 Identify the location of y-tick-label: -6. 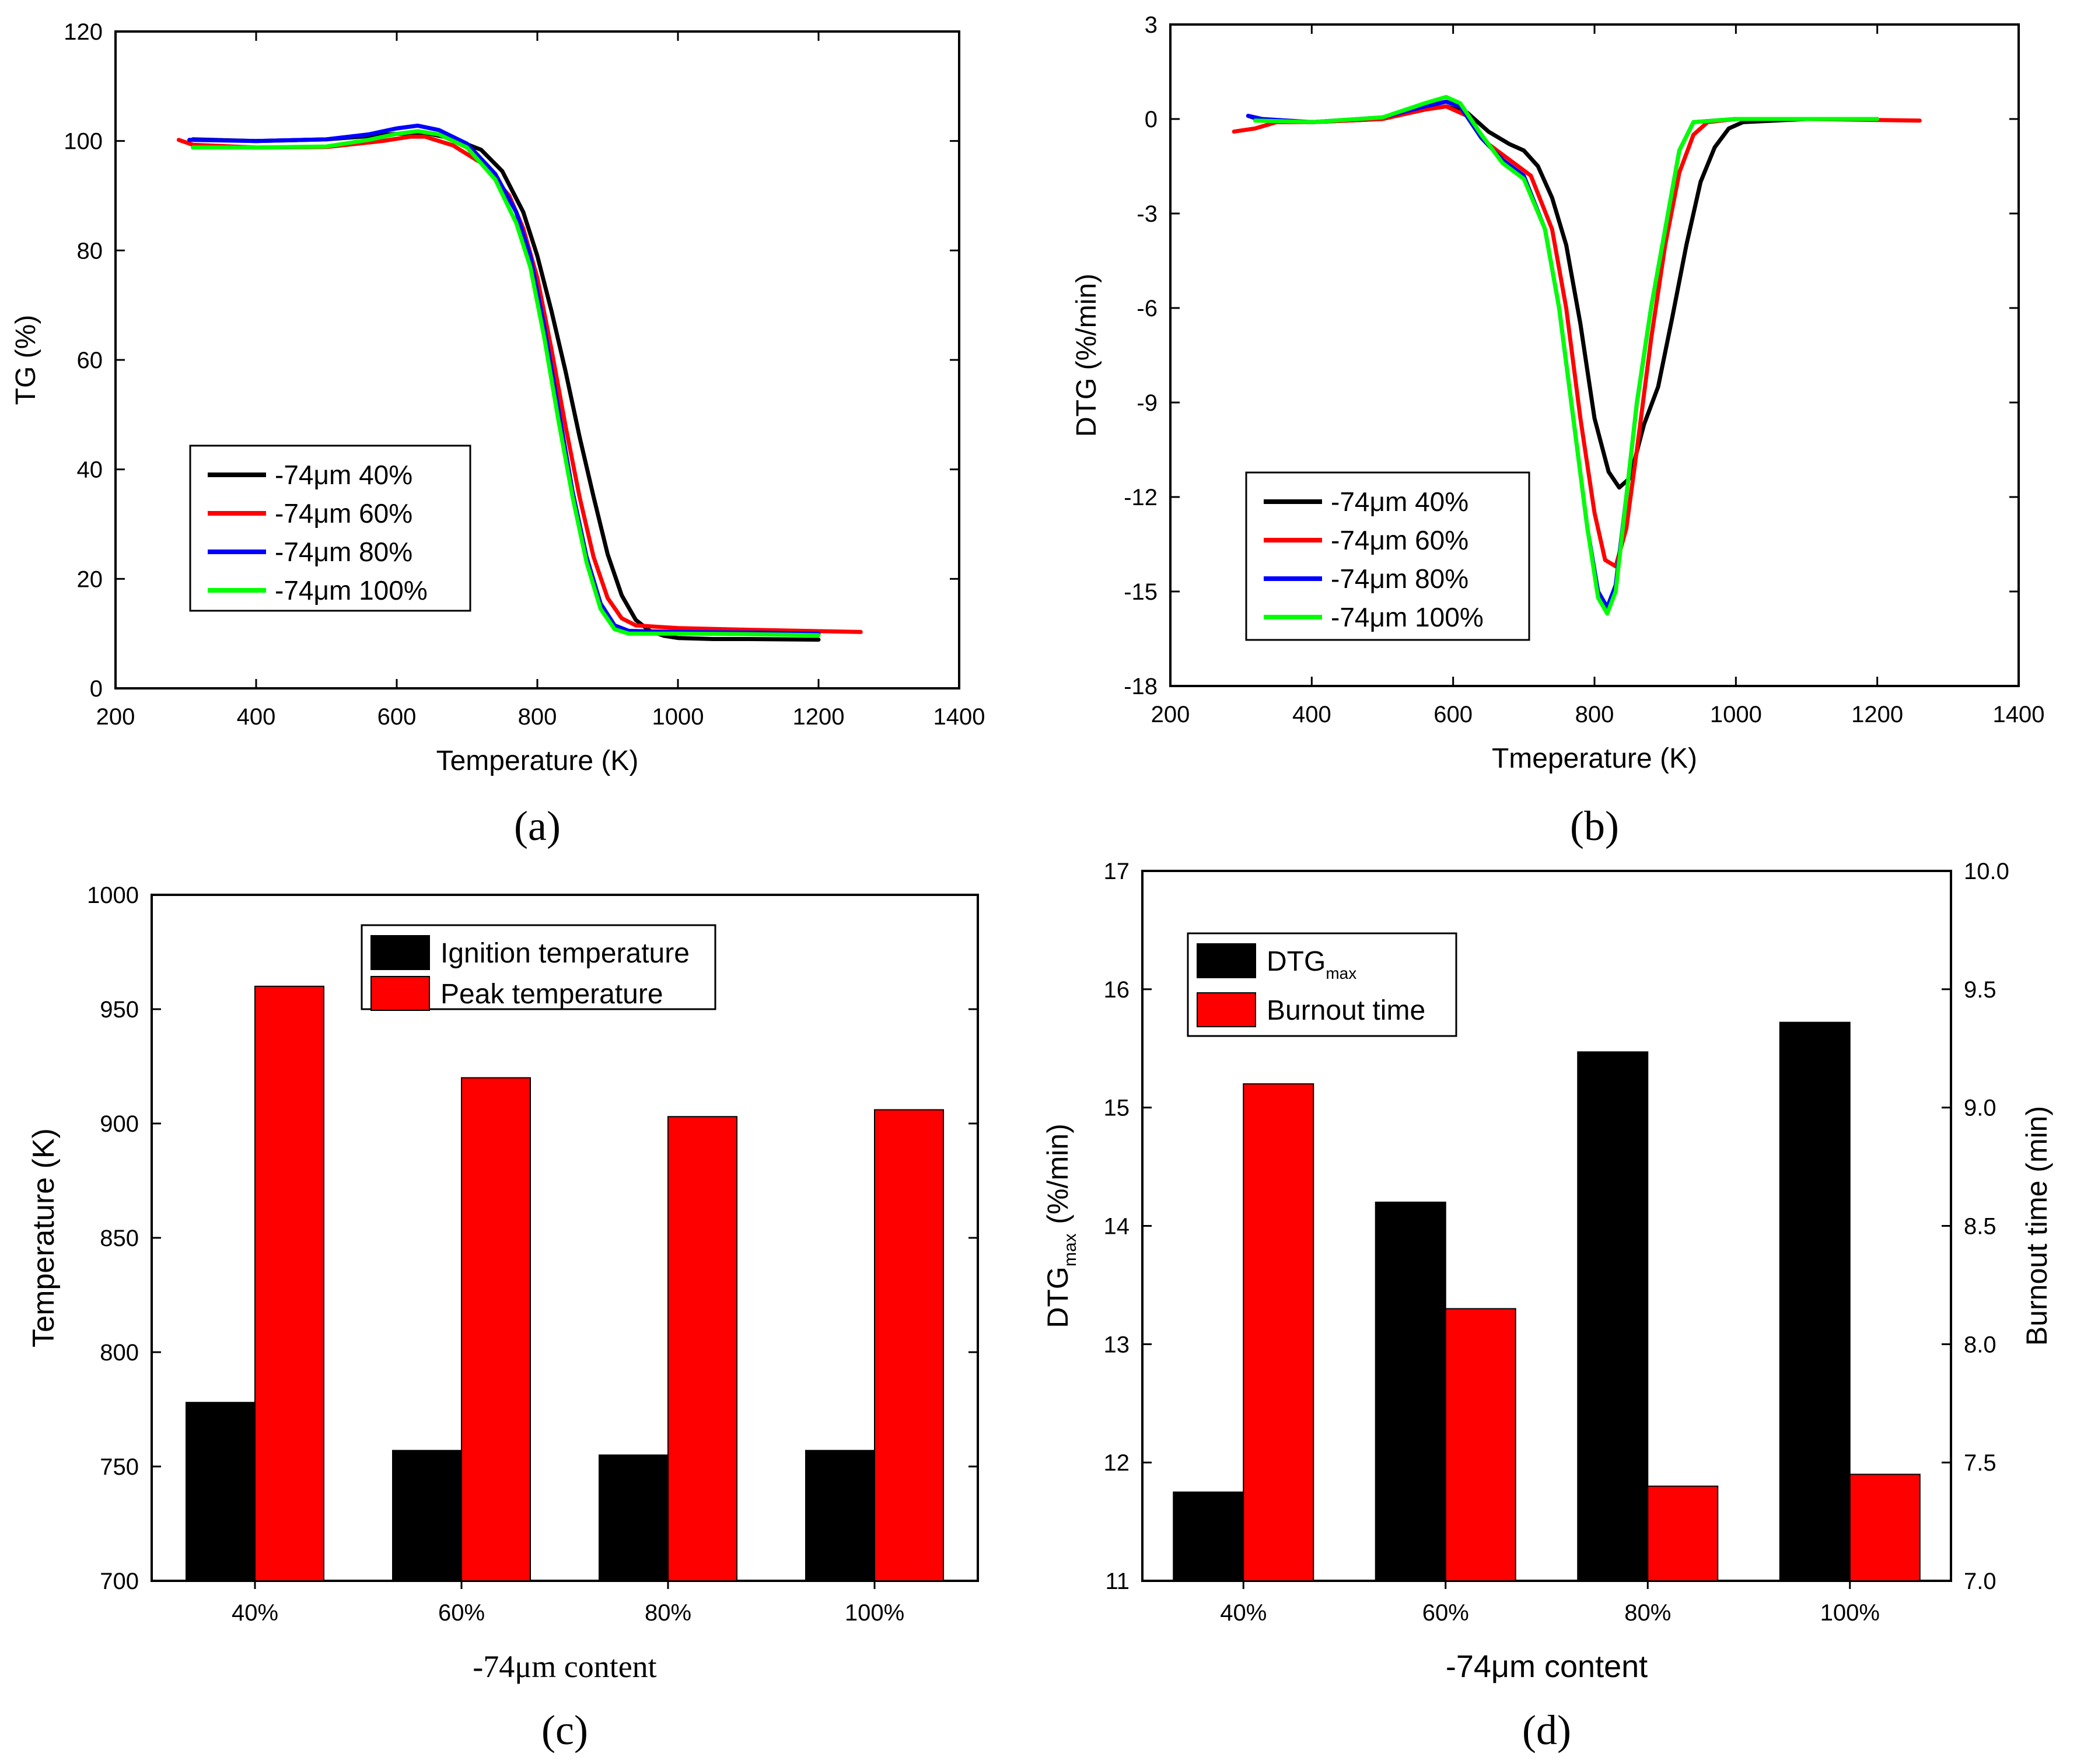
(1147, 308).